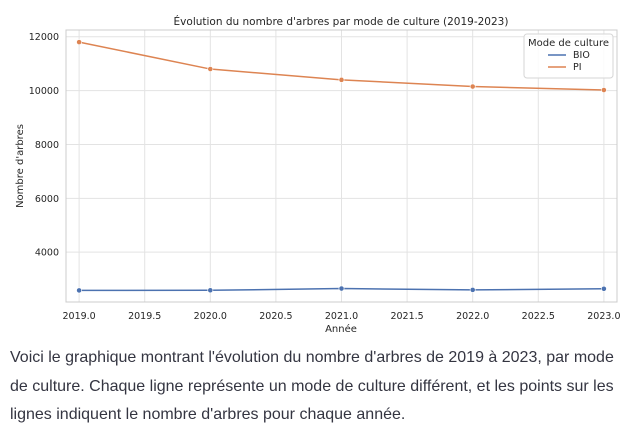  What do you see at coordinates (577, 67) in the screenshot?
I see `legend-label-pi: PI` at bounding box center [577, 67].